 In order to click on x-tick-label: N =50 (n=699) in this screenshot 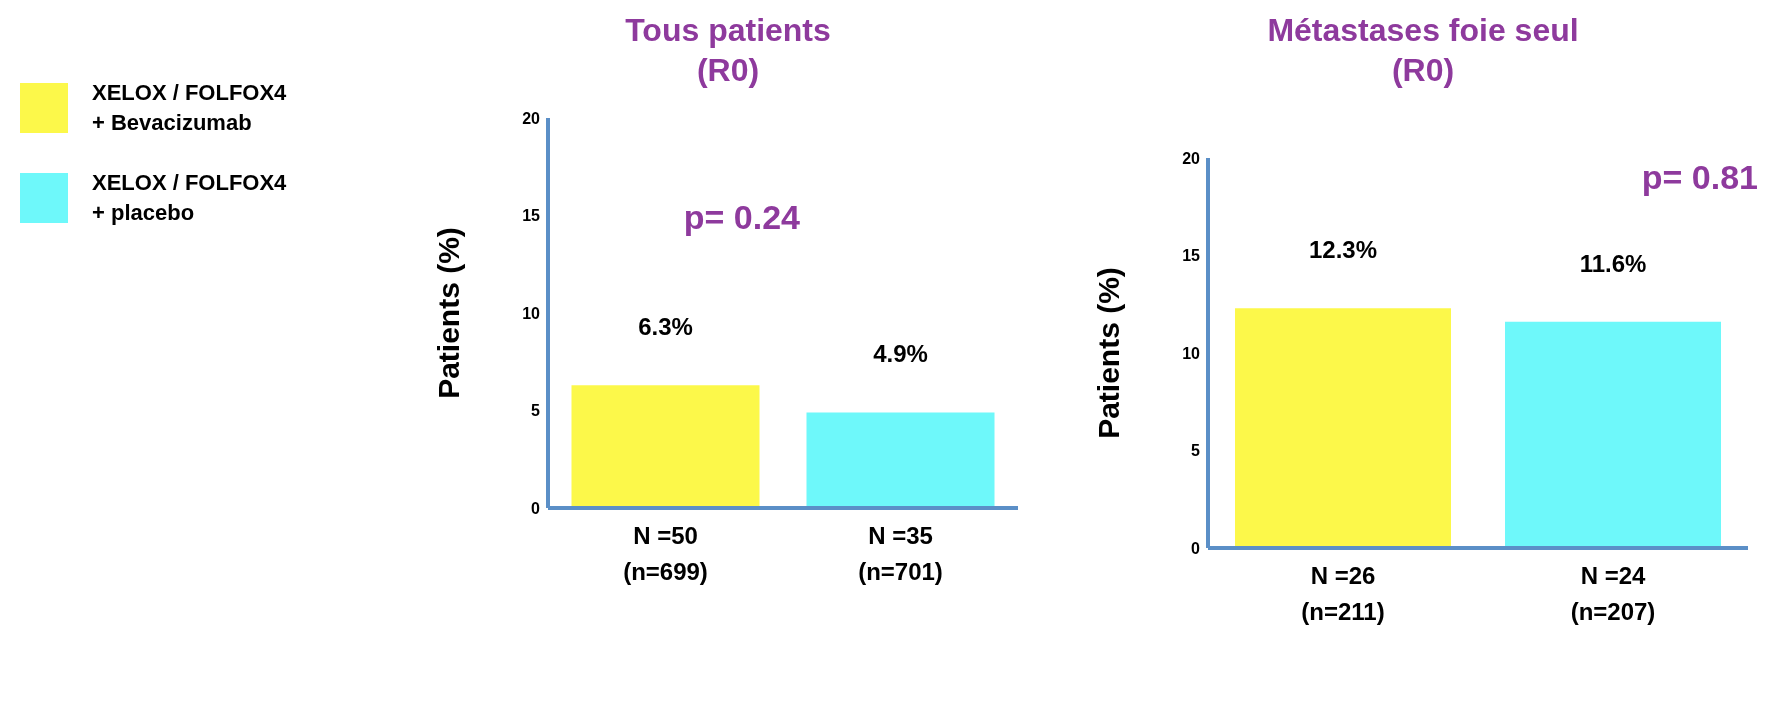, I will do `click(665, 553)`.